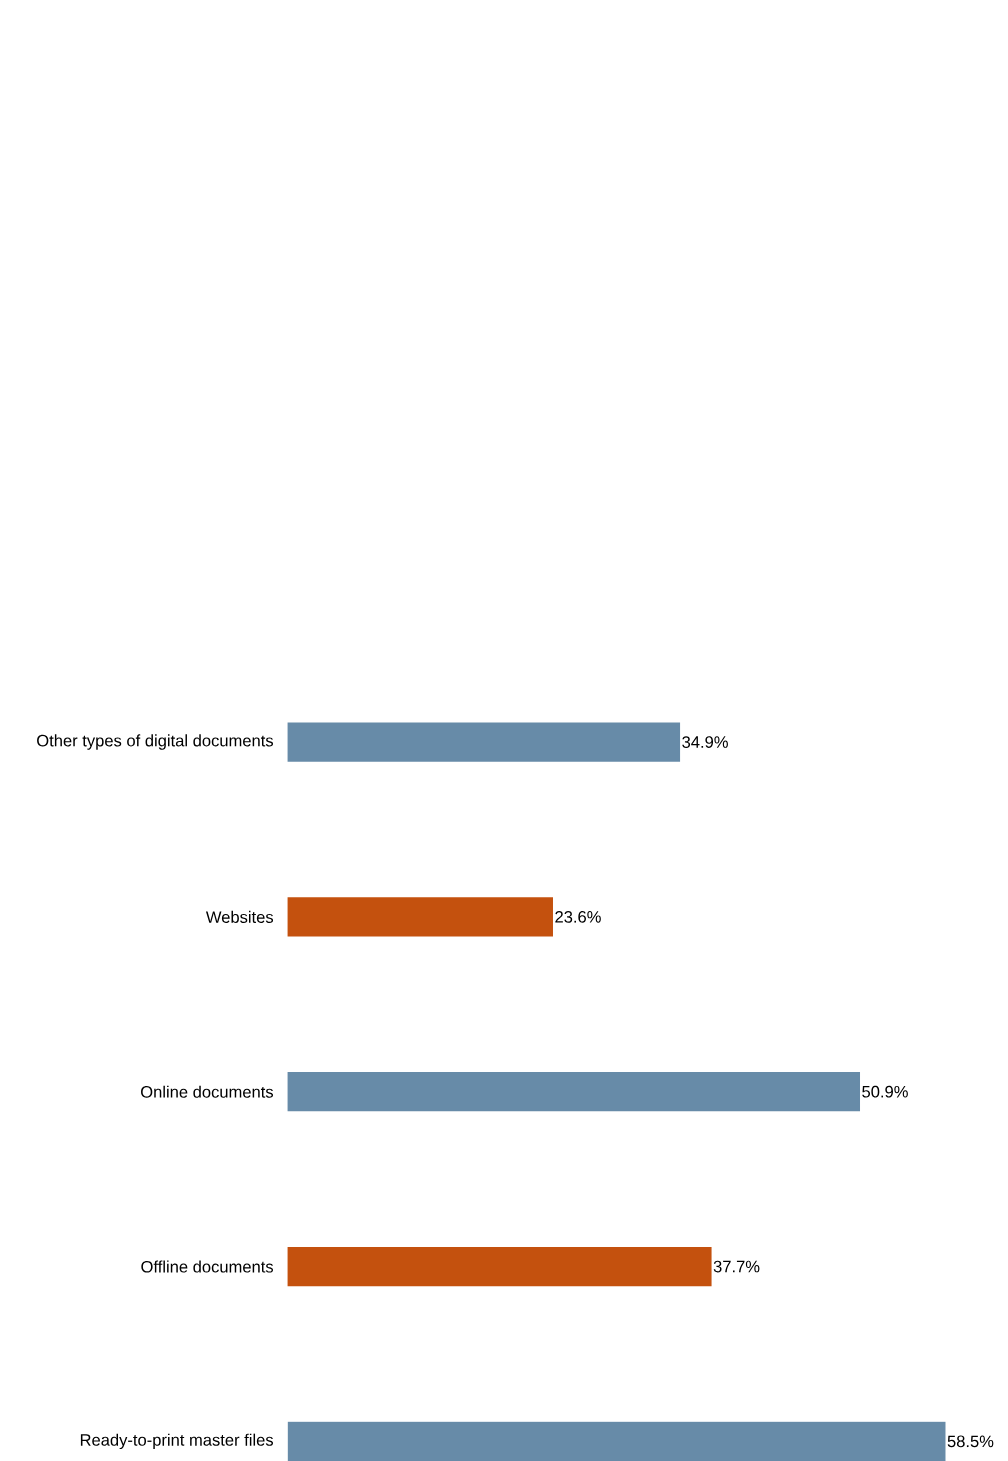 This screenshot has height=1461, width=1008. I want to click on y-tick-label: Ready-to-print master files, so click(177, 1441).